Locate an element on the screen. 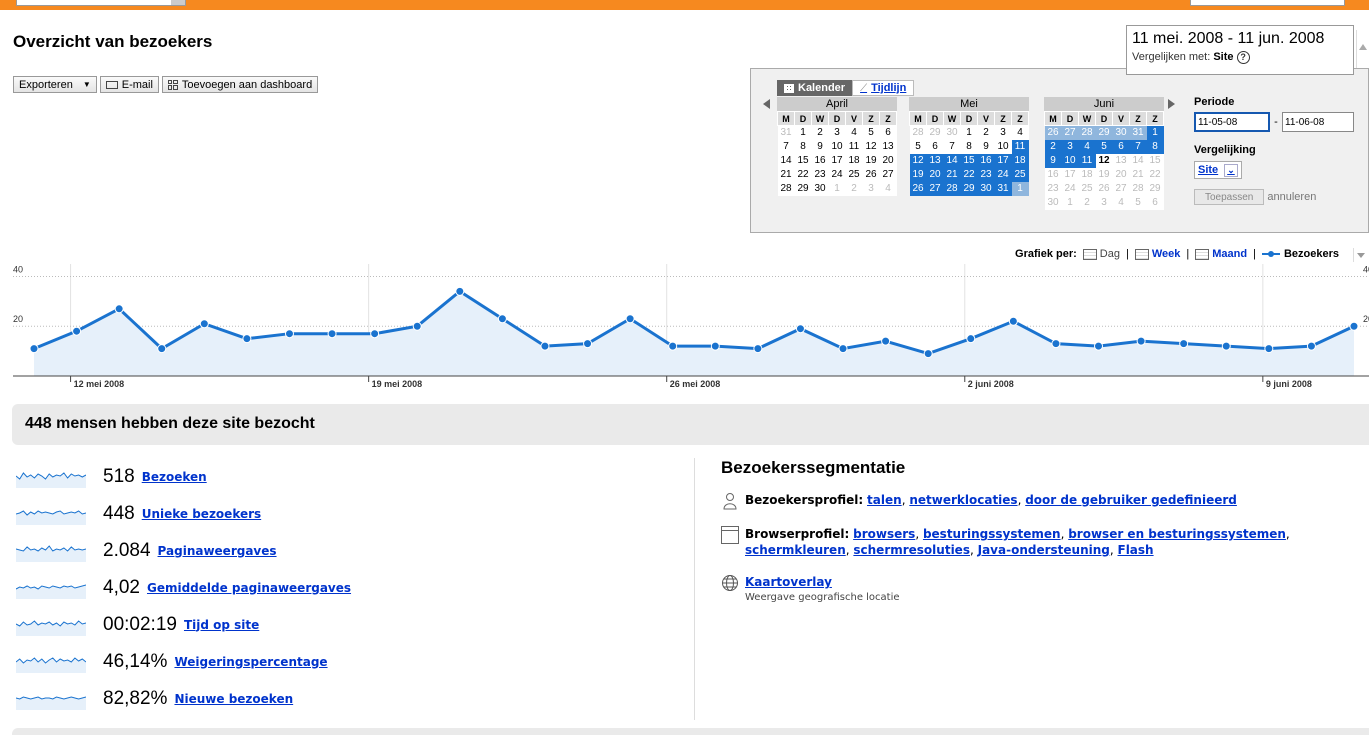 This screenshot has width=1369, height=735. calendar-day: 26 is located at coordinates (918, 188).